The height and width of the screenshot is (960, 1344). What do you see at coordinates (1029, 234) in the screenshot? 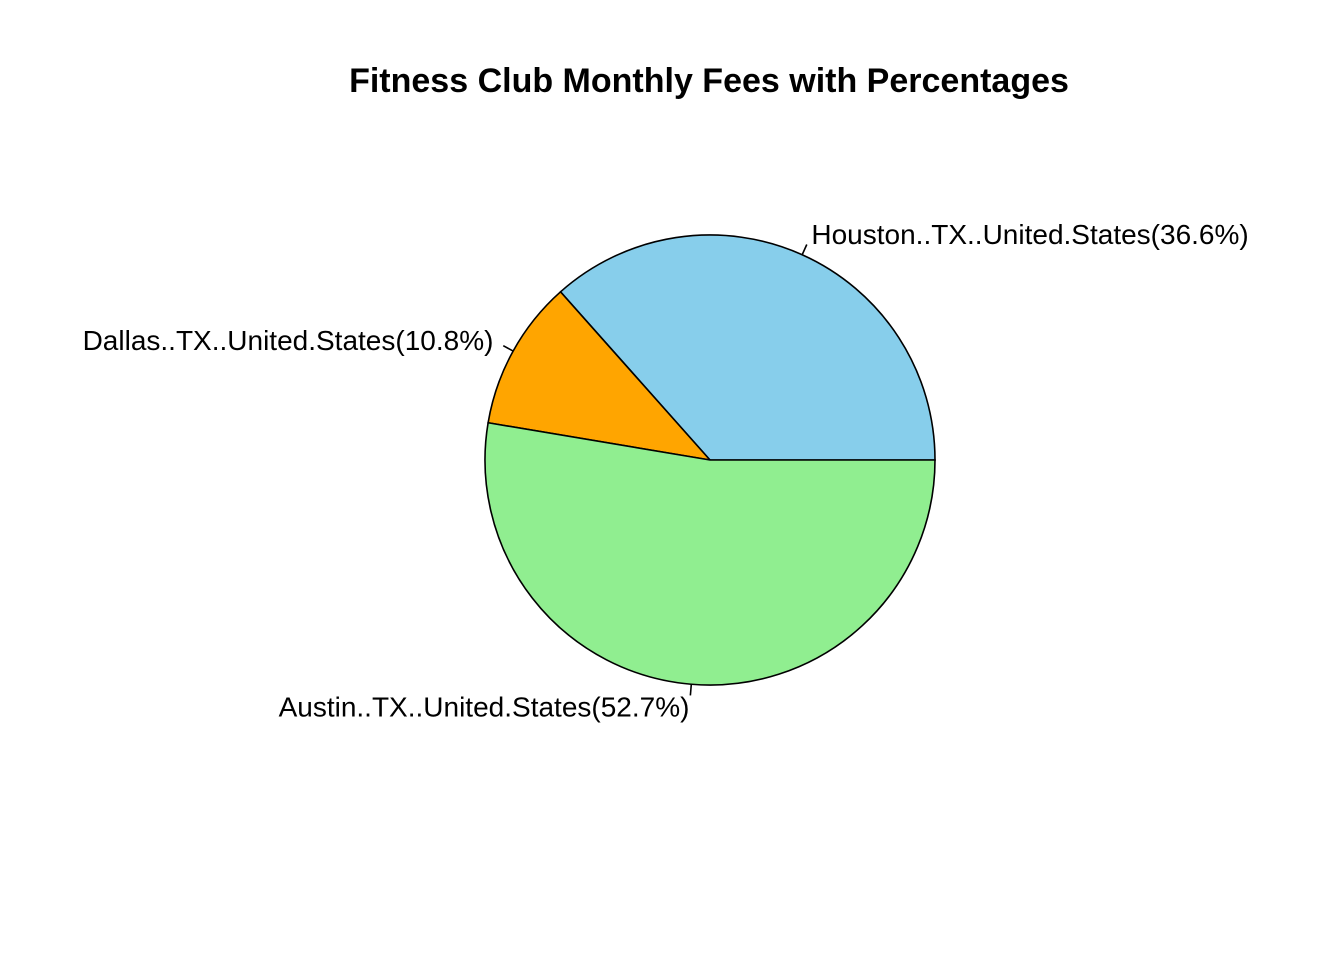
I see `slice-label-1: Houston..TX..United.States(36.6%)` at bounding box center [1029, 234].